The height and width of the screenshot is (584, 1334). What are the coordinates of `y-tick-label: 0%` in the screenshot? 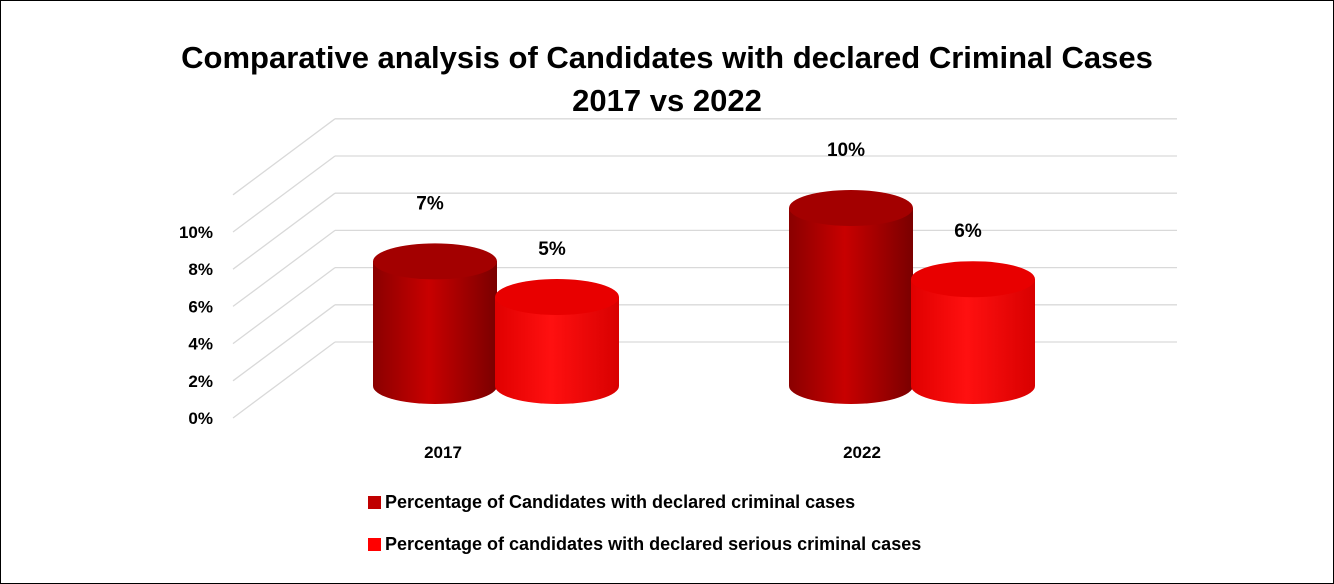 It's located at (200, 418).